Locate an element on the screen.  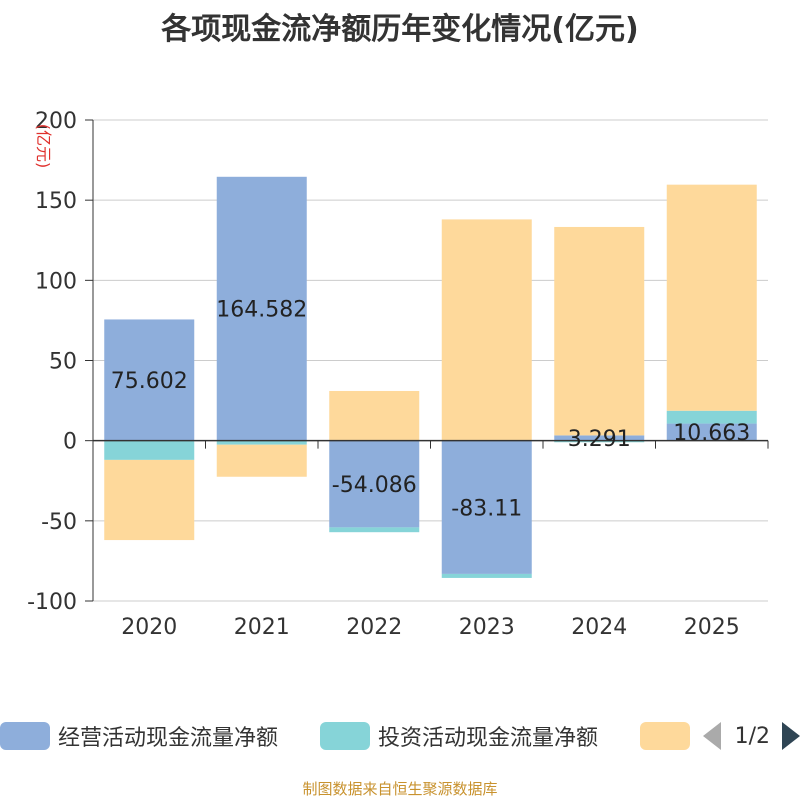
x-tick-label: 2021 is located at coordinates (262, 627).